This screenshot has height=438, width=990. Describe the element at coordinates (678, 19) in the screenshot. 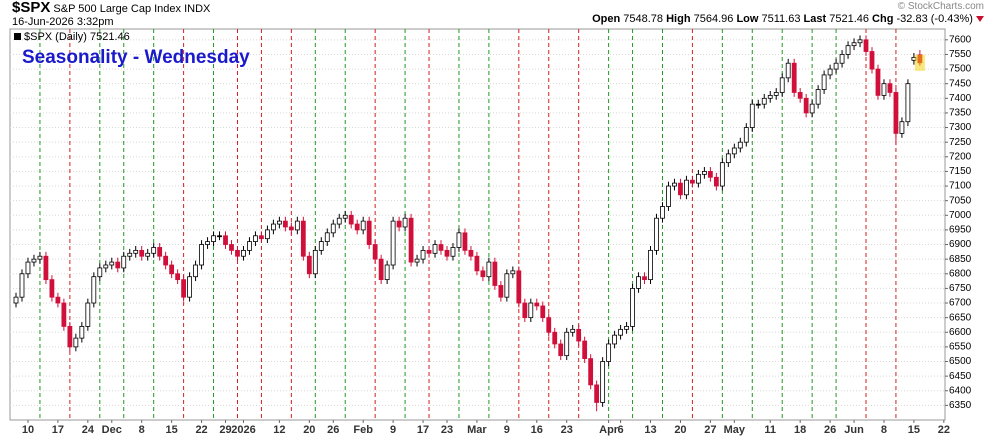

I see `quote-label: High` at that location.